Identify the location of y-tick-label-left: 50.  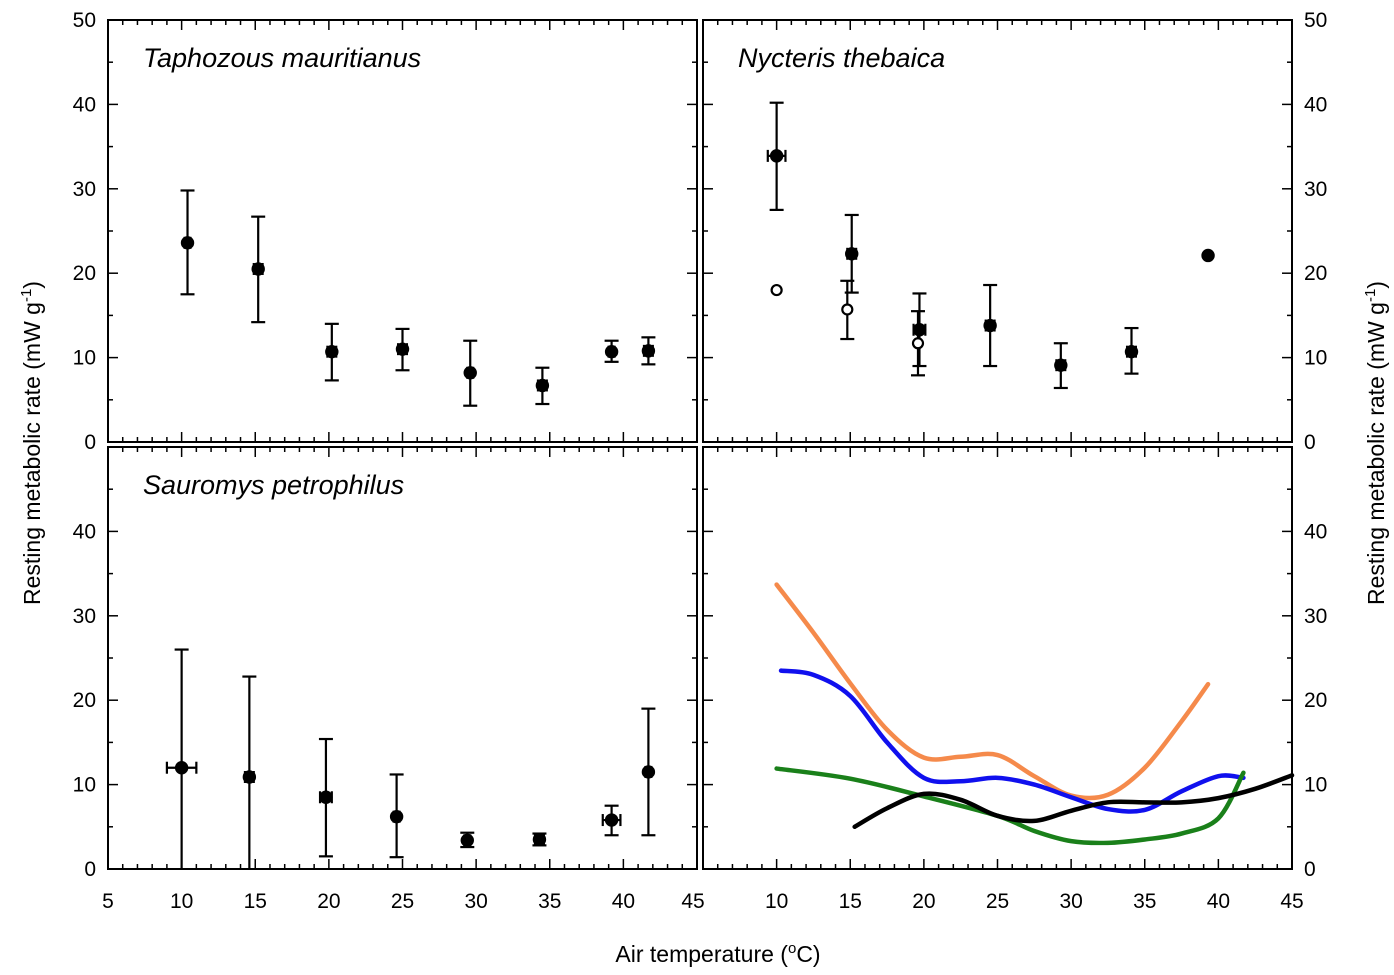
(84, 20).